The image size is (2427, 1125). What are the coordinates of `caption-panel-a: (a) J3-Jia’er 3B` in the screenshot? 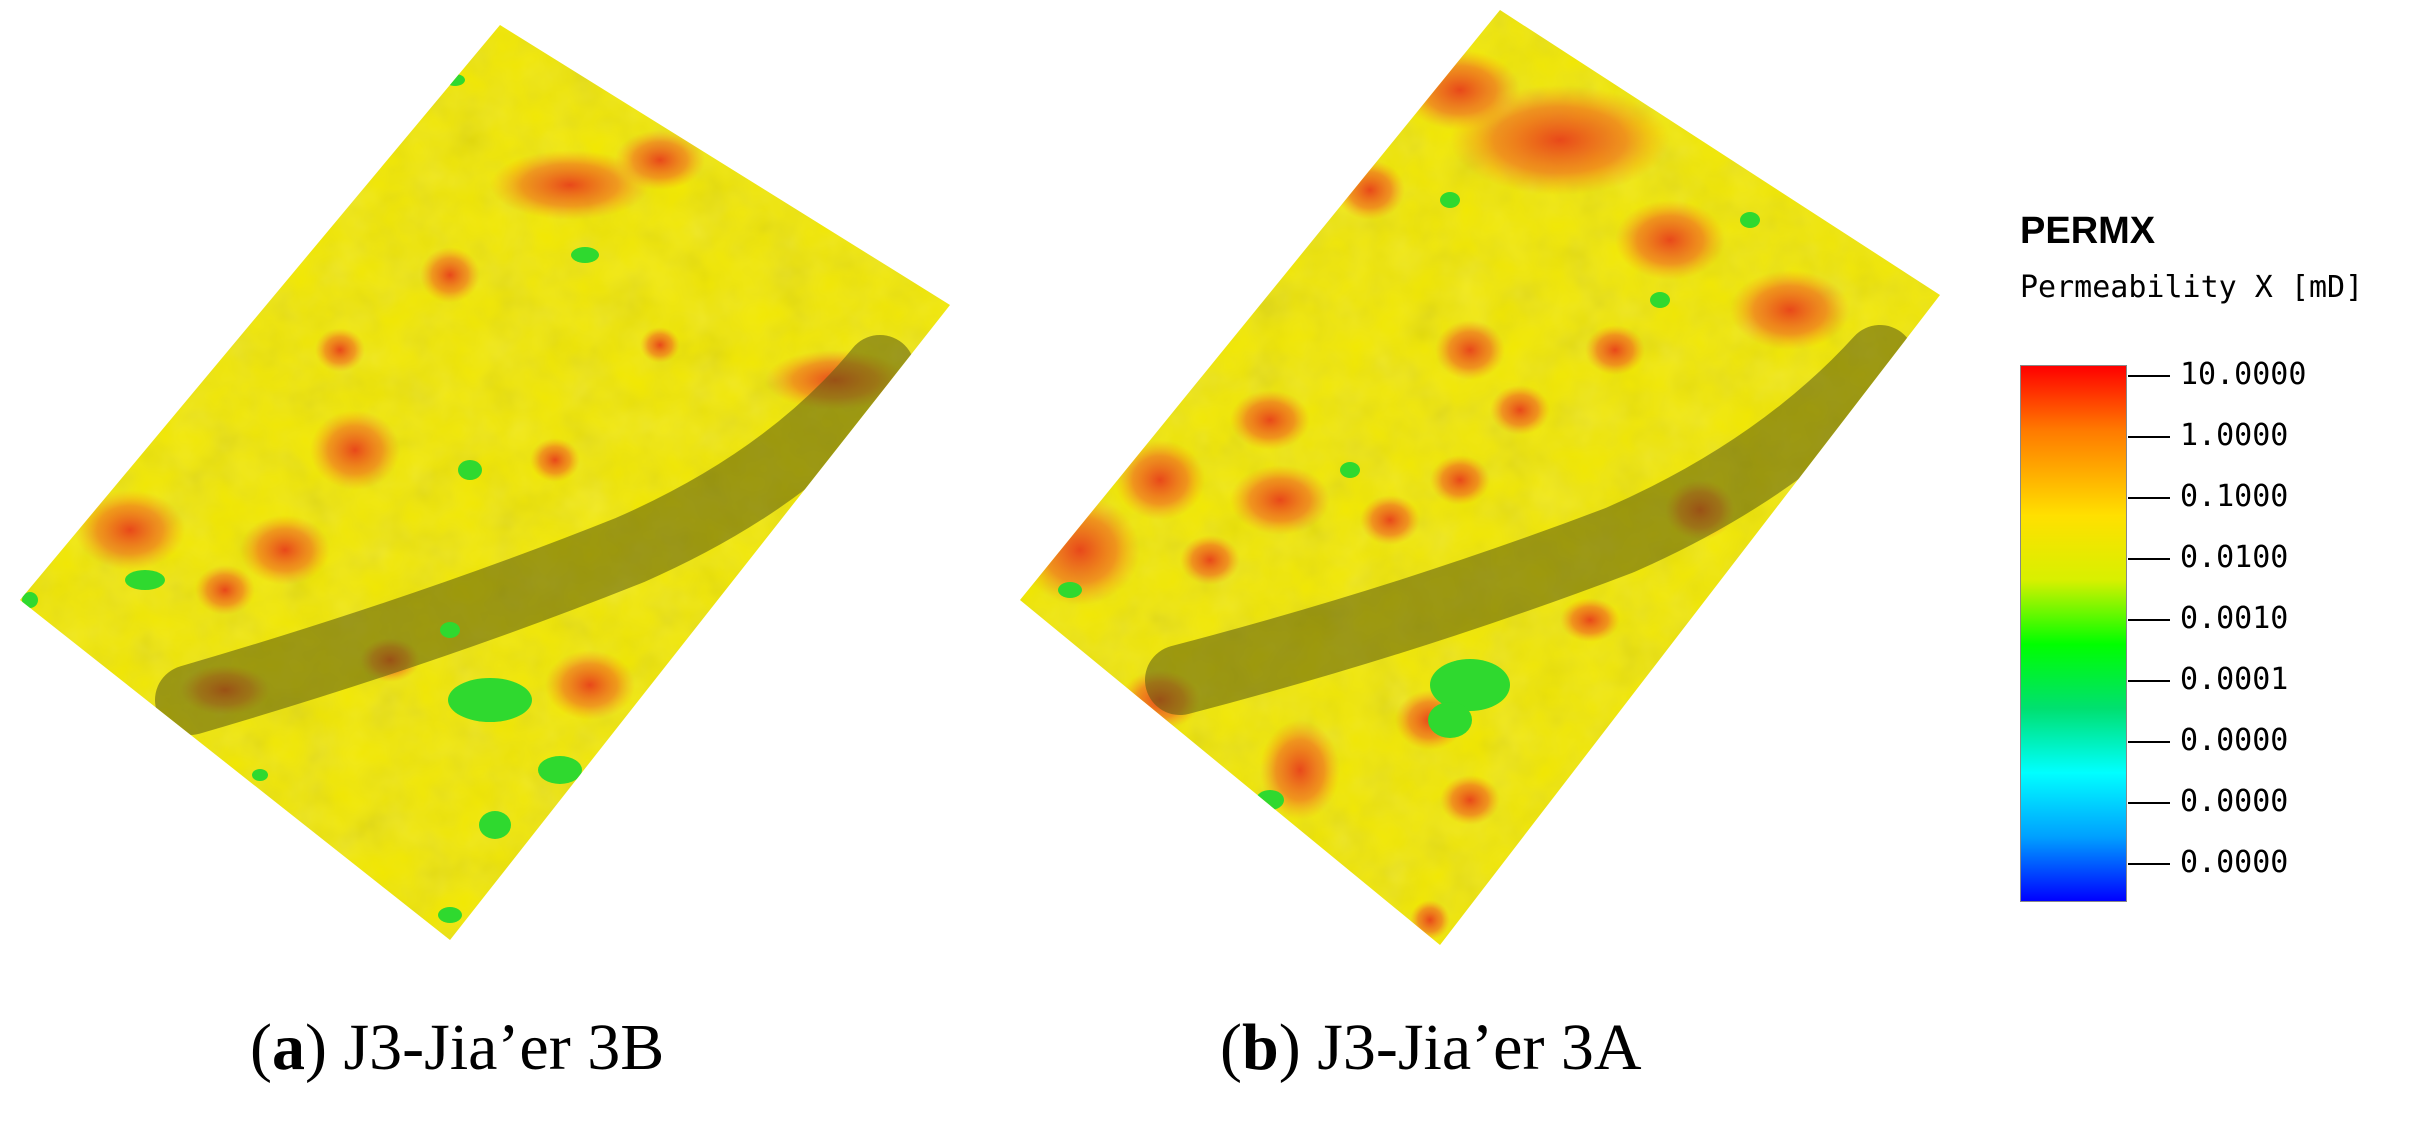 It's located at (457, 1047).